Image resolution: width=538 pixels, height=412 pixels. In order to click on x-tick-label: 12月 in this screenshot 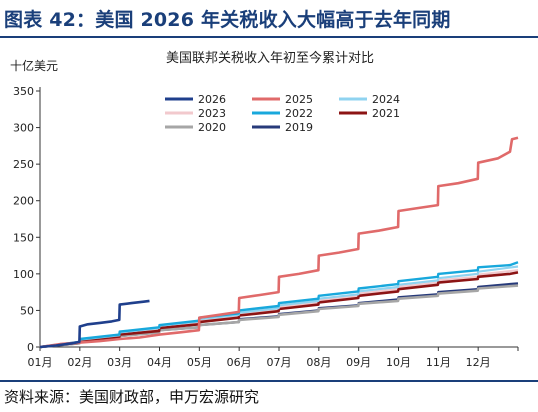, I will do `click(478, 362)`.